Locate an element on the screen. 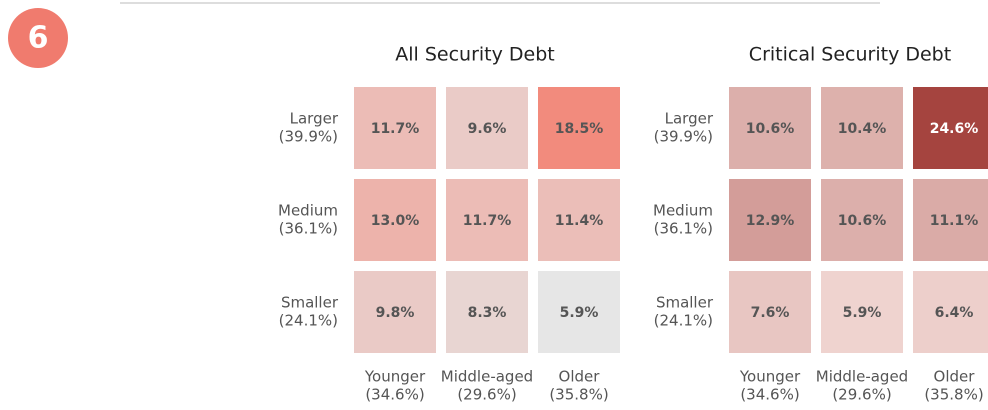 Image resolution: width=988 pixels, height=410 pixels. cell-label: 18.5% is located at coordinates (579, 129).